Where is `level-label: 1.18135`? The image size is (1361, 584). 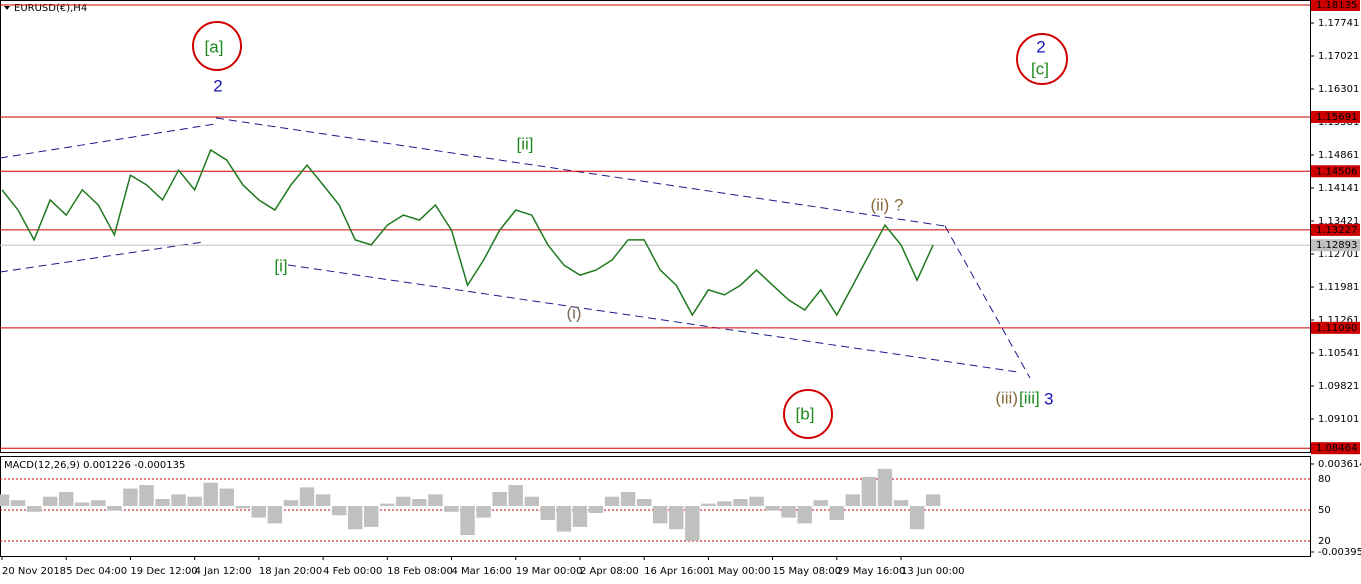
level-label: 1.18135 is located at coordinates (1336, 5).